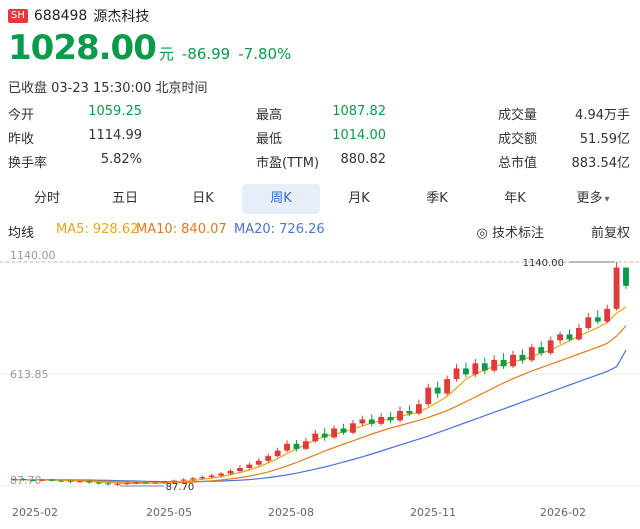  Describe the element at coordinates (166, 54) in the screenshot. I see `price-unit: 元` at that location.